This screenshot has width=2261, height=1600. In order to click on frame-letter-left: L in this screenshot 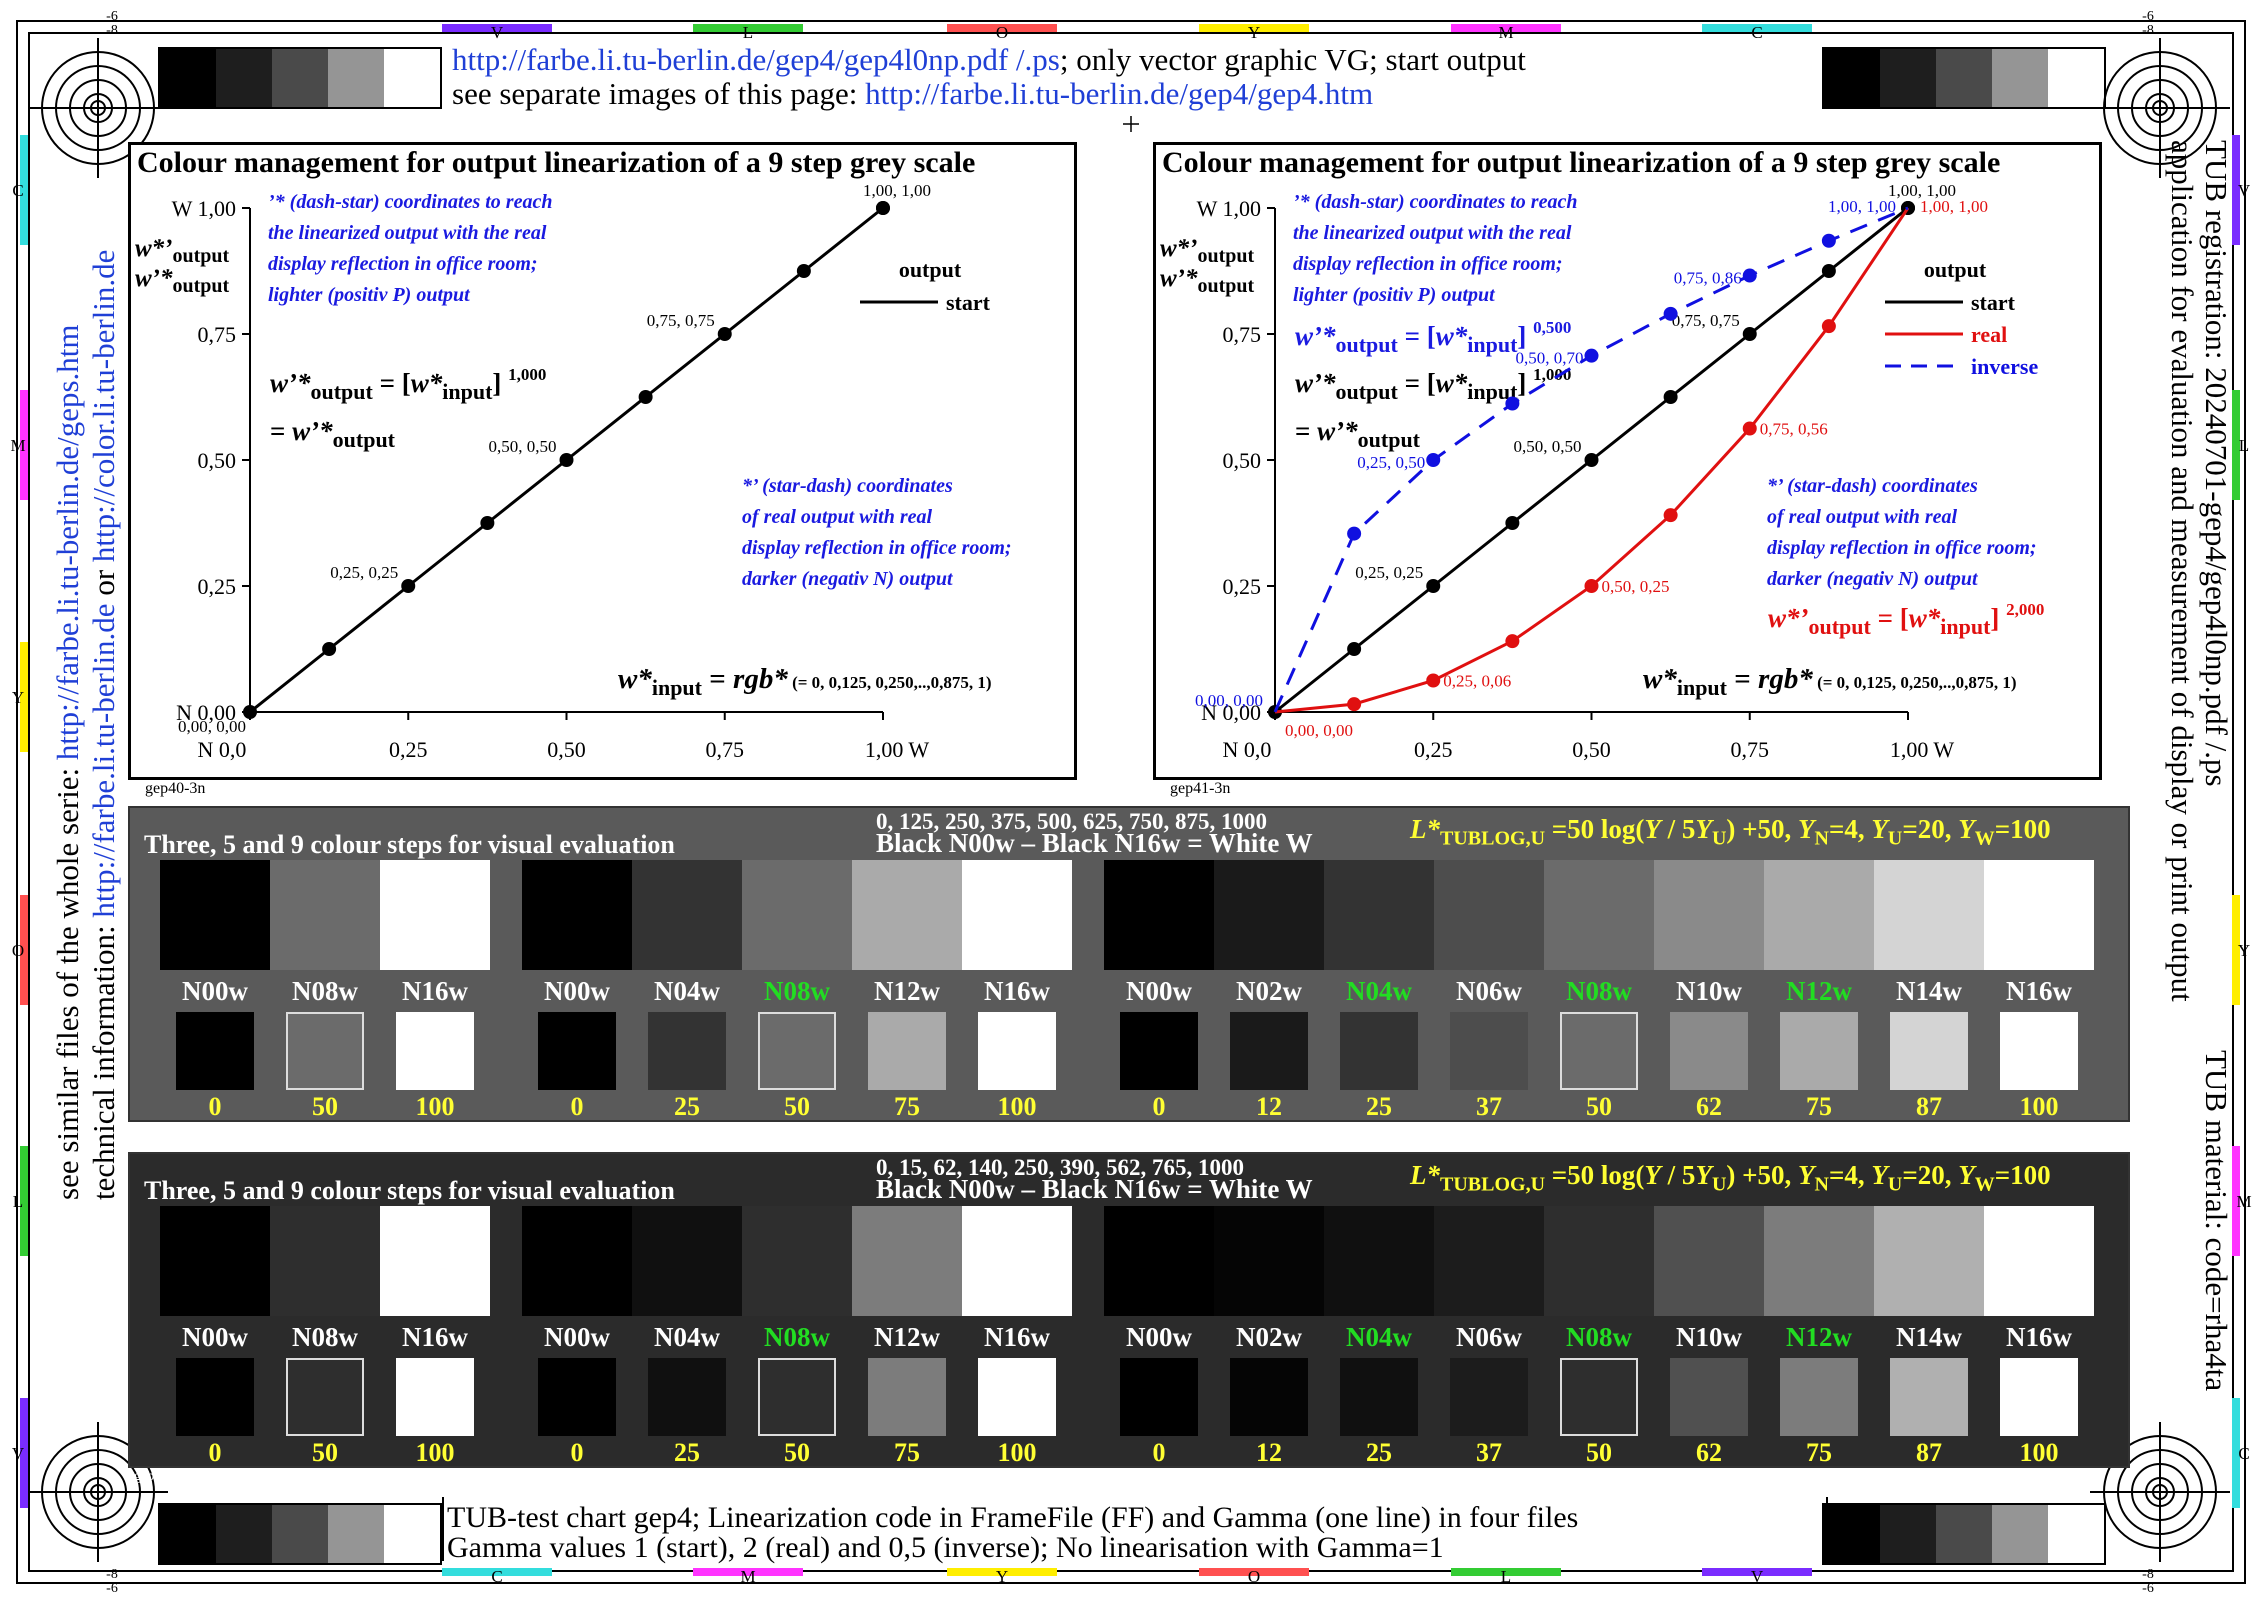, I will do `click(18, 1201)`.